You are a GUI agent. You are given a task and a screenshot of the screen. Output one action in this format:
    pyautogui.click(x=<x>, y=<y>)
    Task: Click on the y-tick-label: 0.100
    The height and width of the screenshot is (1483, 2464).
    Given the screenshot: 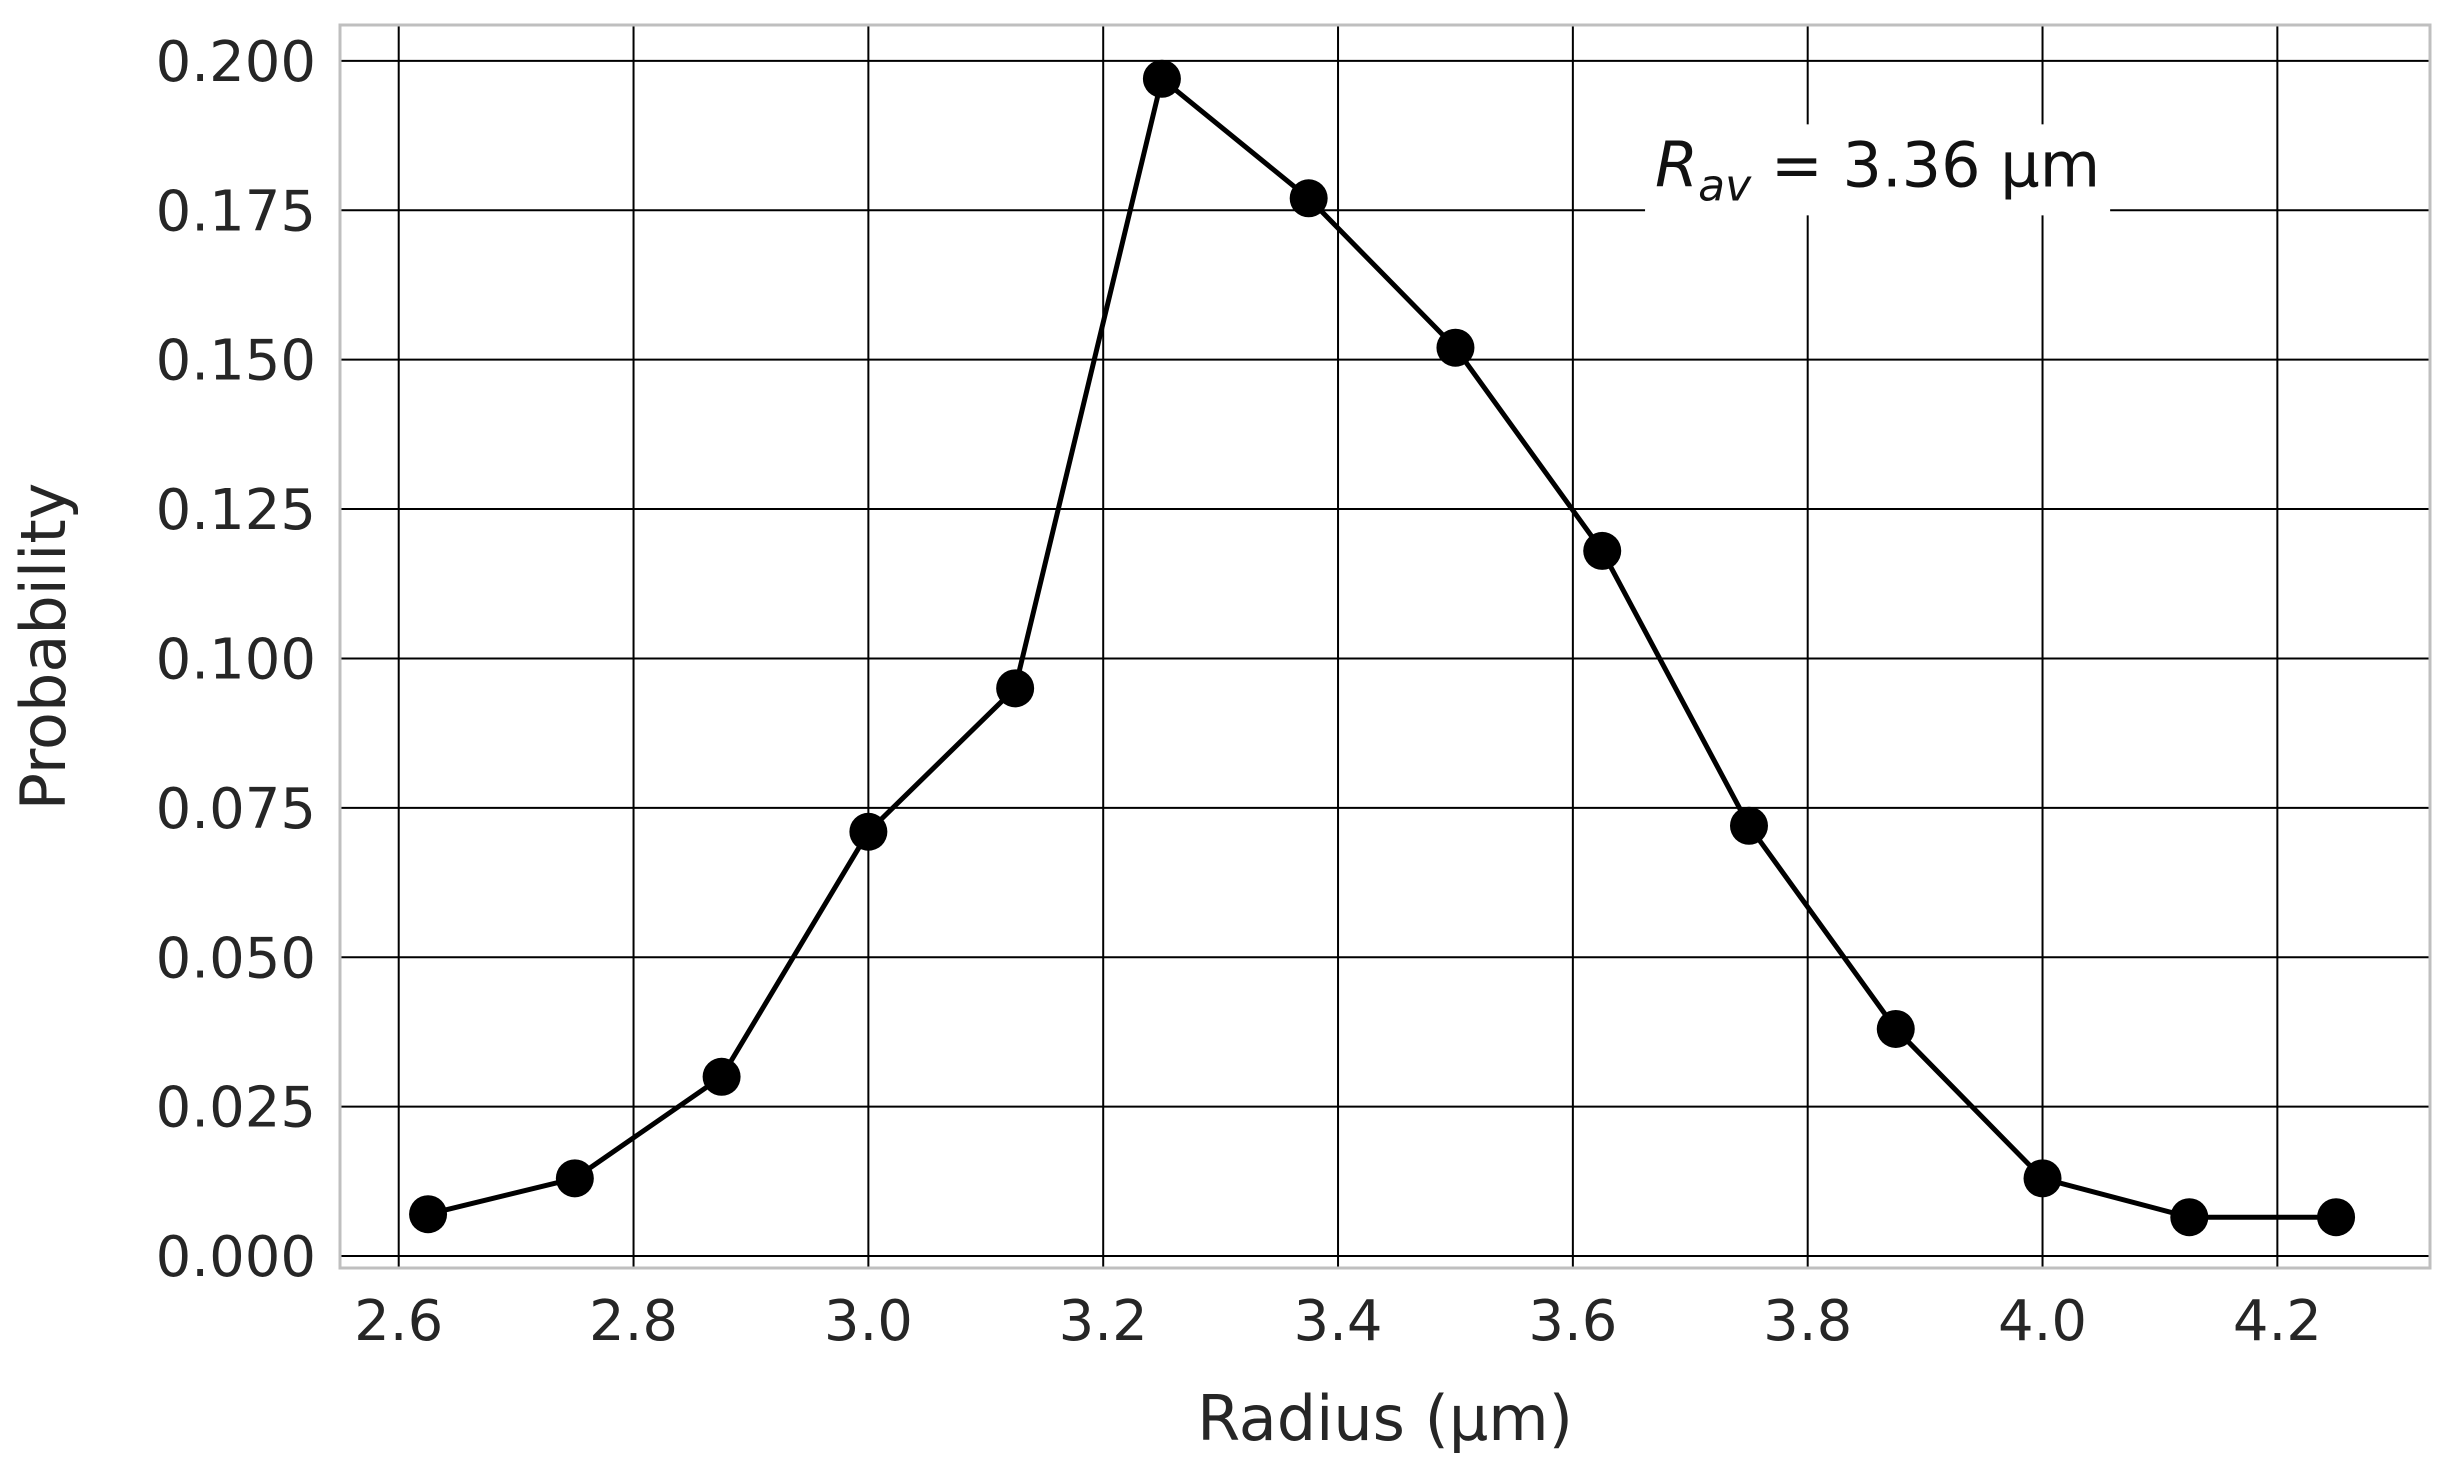 What is the action you would take?
    pyautogui.click(x=236, y=659)
    